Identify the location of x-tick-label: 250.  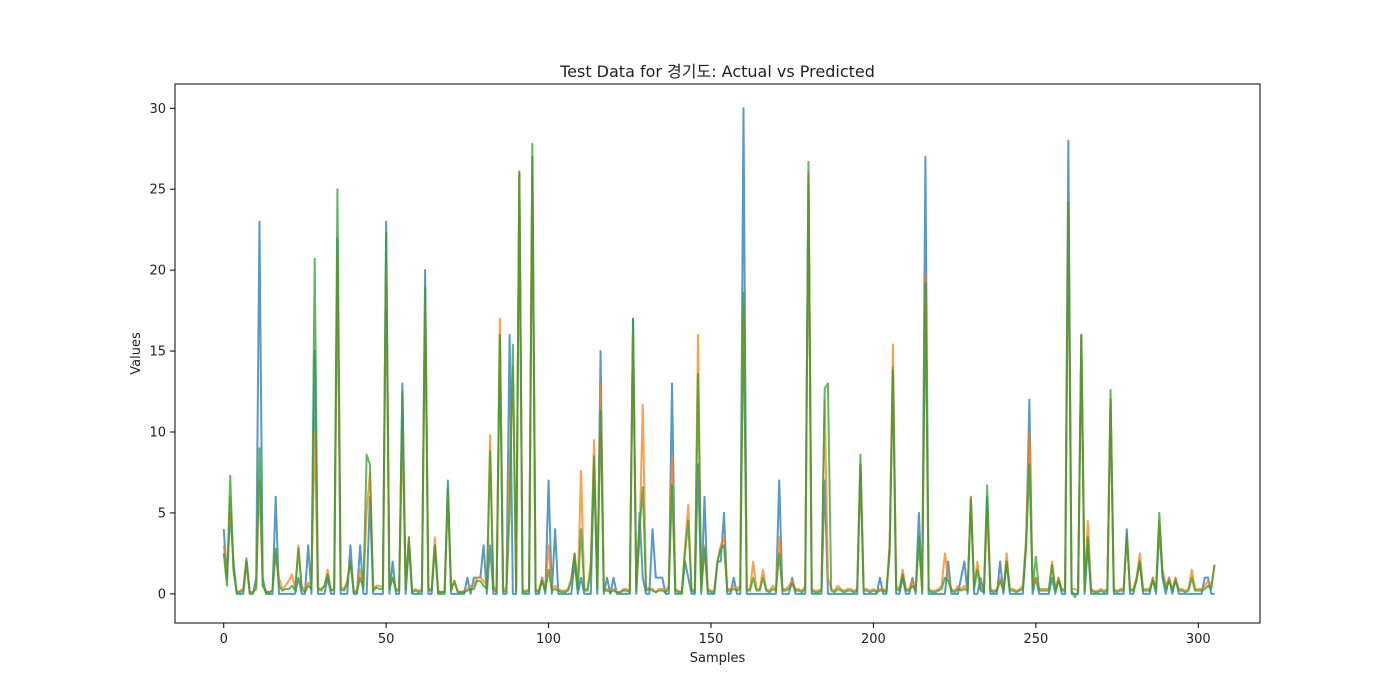
(1035, 639).